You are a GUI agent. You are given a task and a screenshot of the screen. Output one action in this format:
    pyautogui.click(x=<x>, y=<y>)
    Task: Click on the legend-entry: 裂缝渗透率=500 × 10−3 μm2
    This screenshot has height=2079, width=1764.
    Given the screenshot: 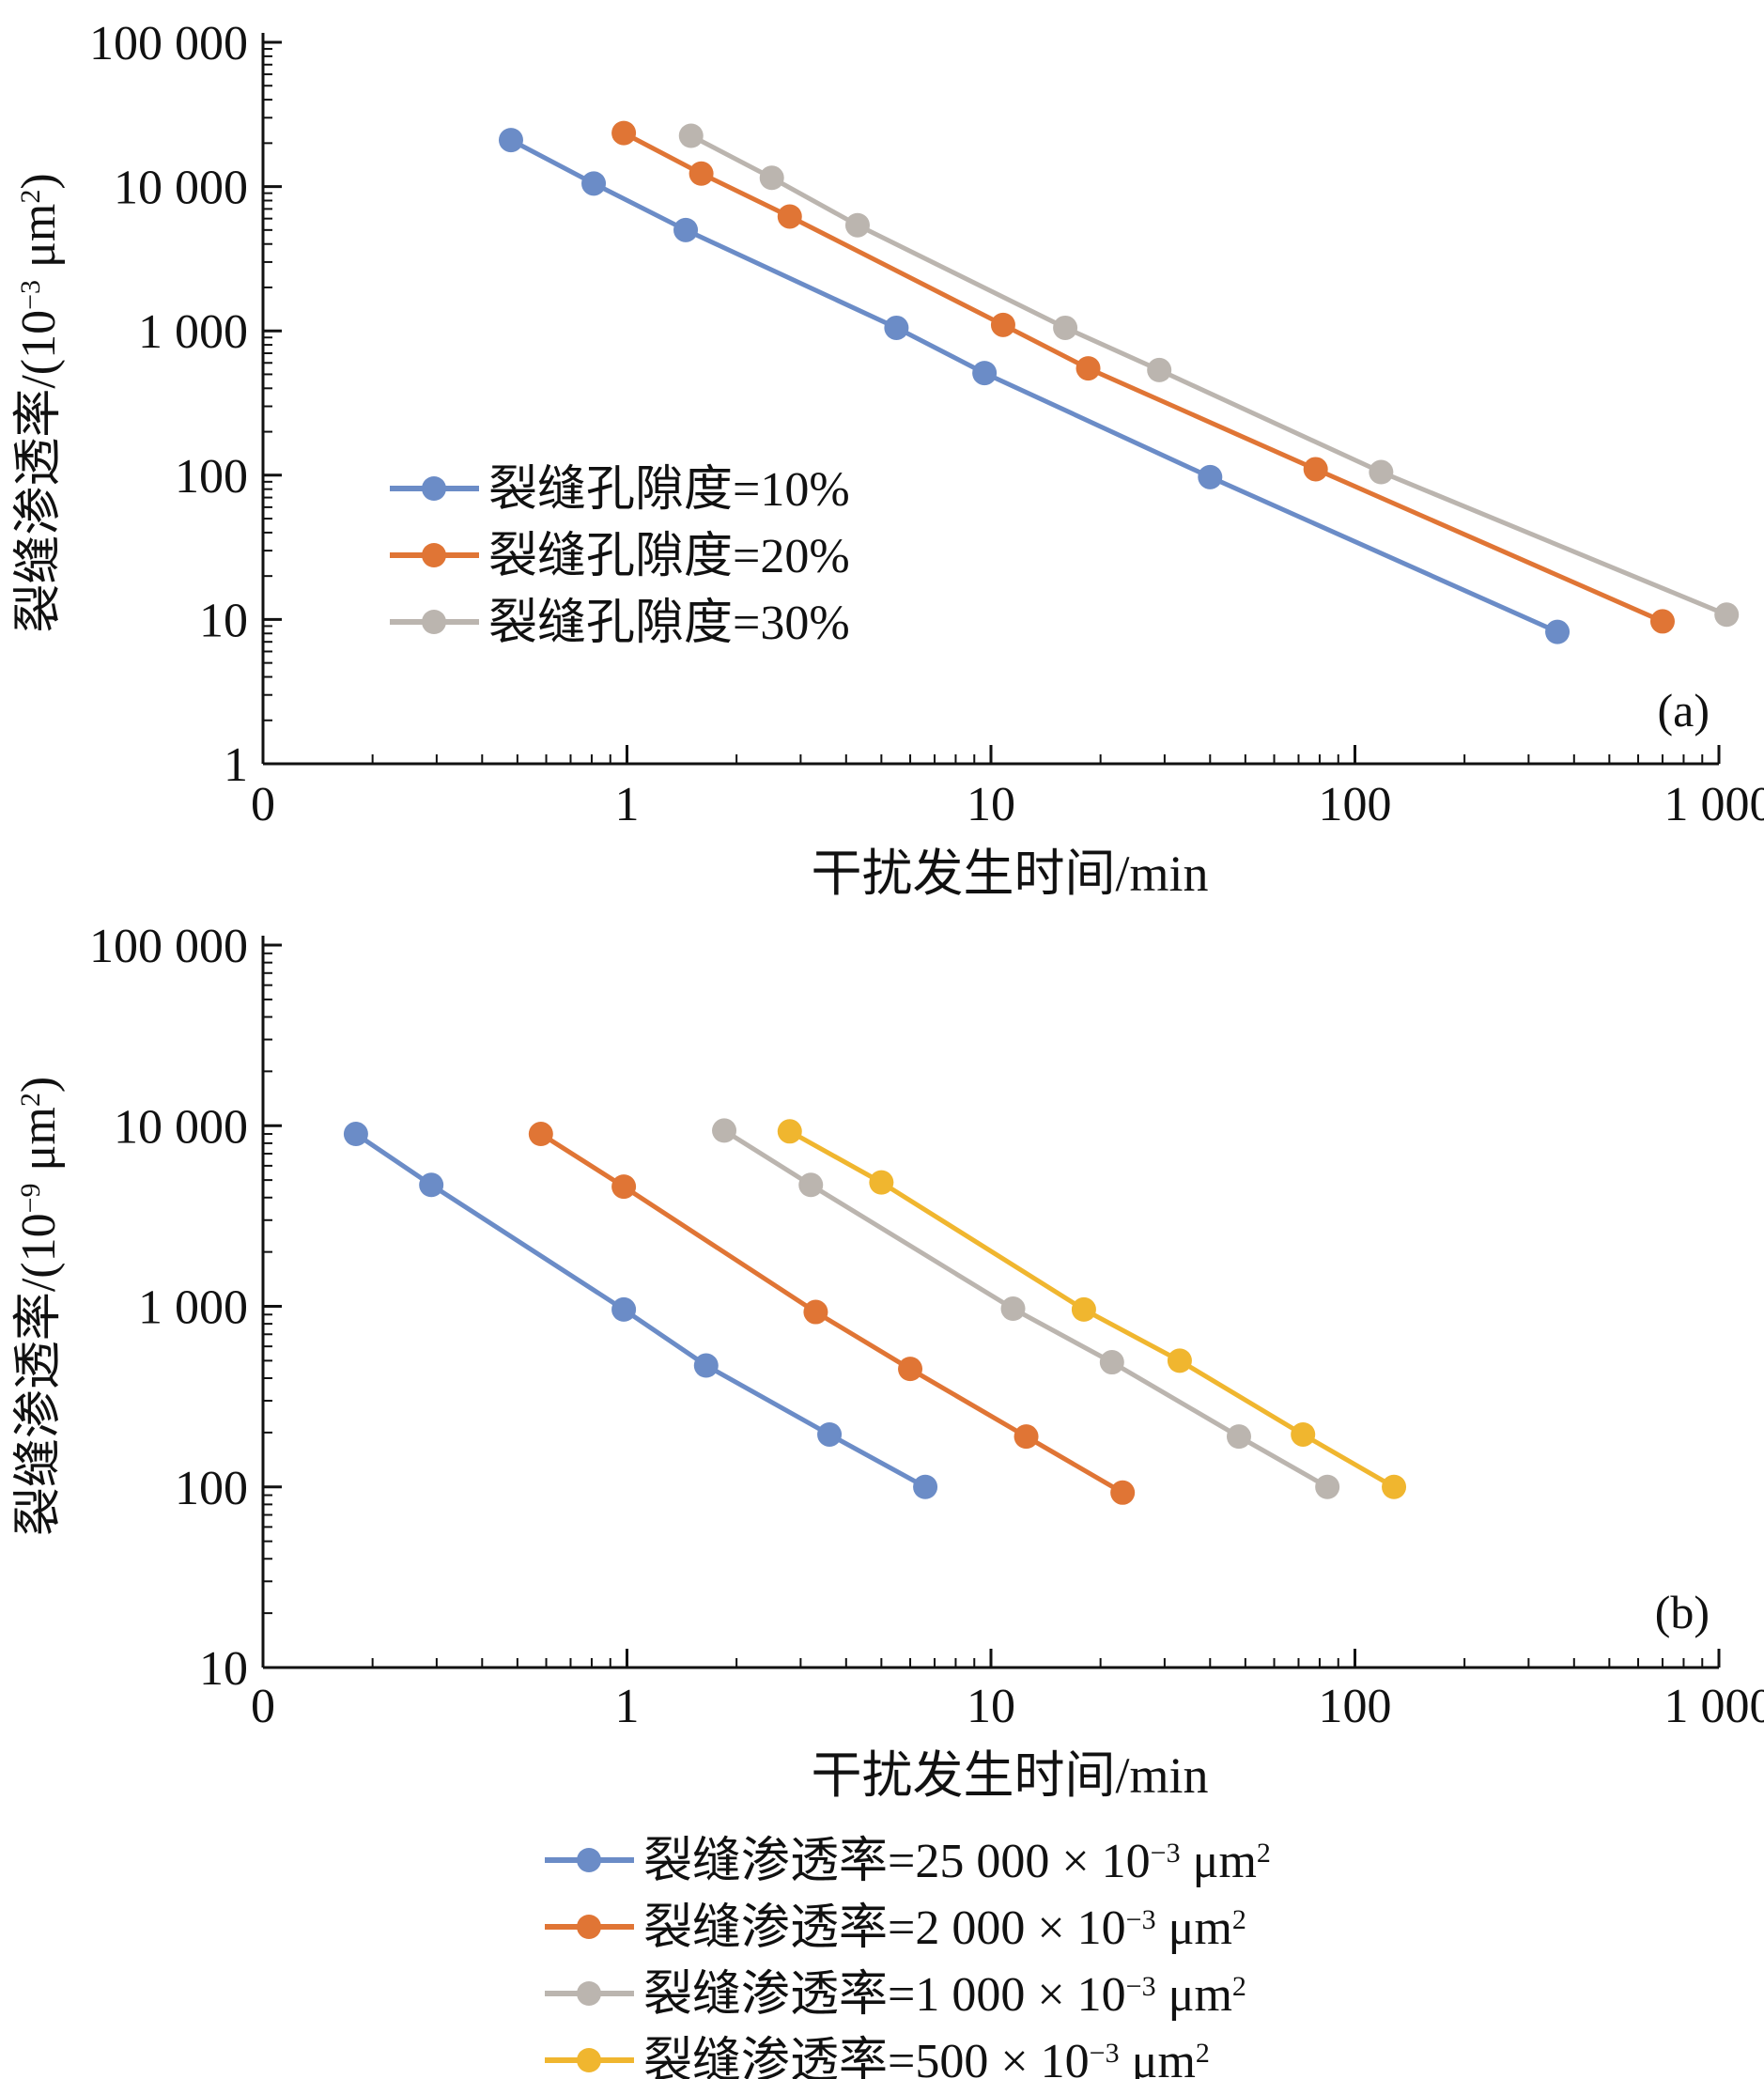 What is the action you would take?
    pyautogui.click(x=877, y=2057)
    